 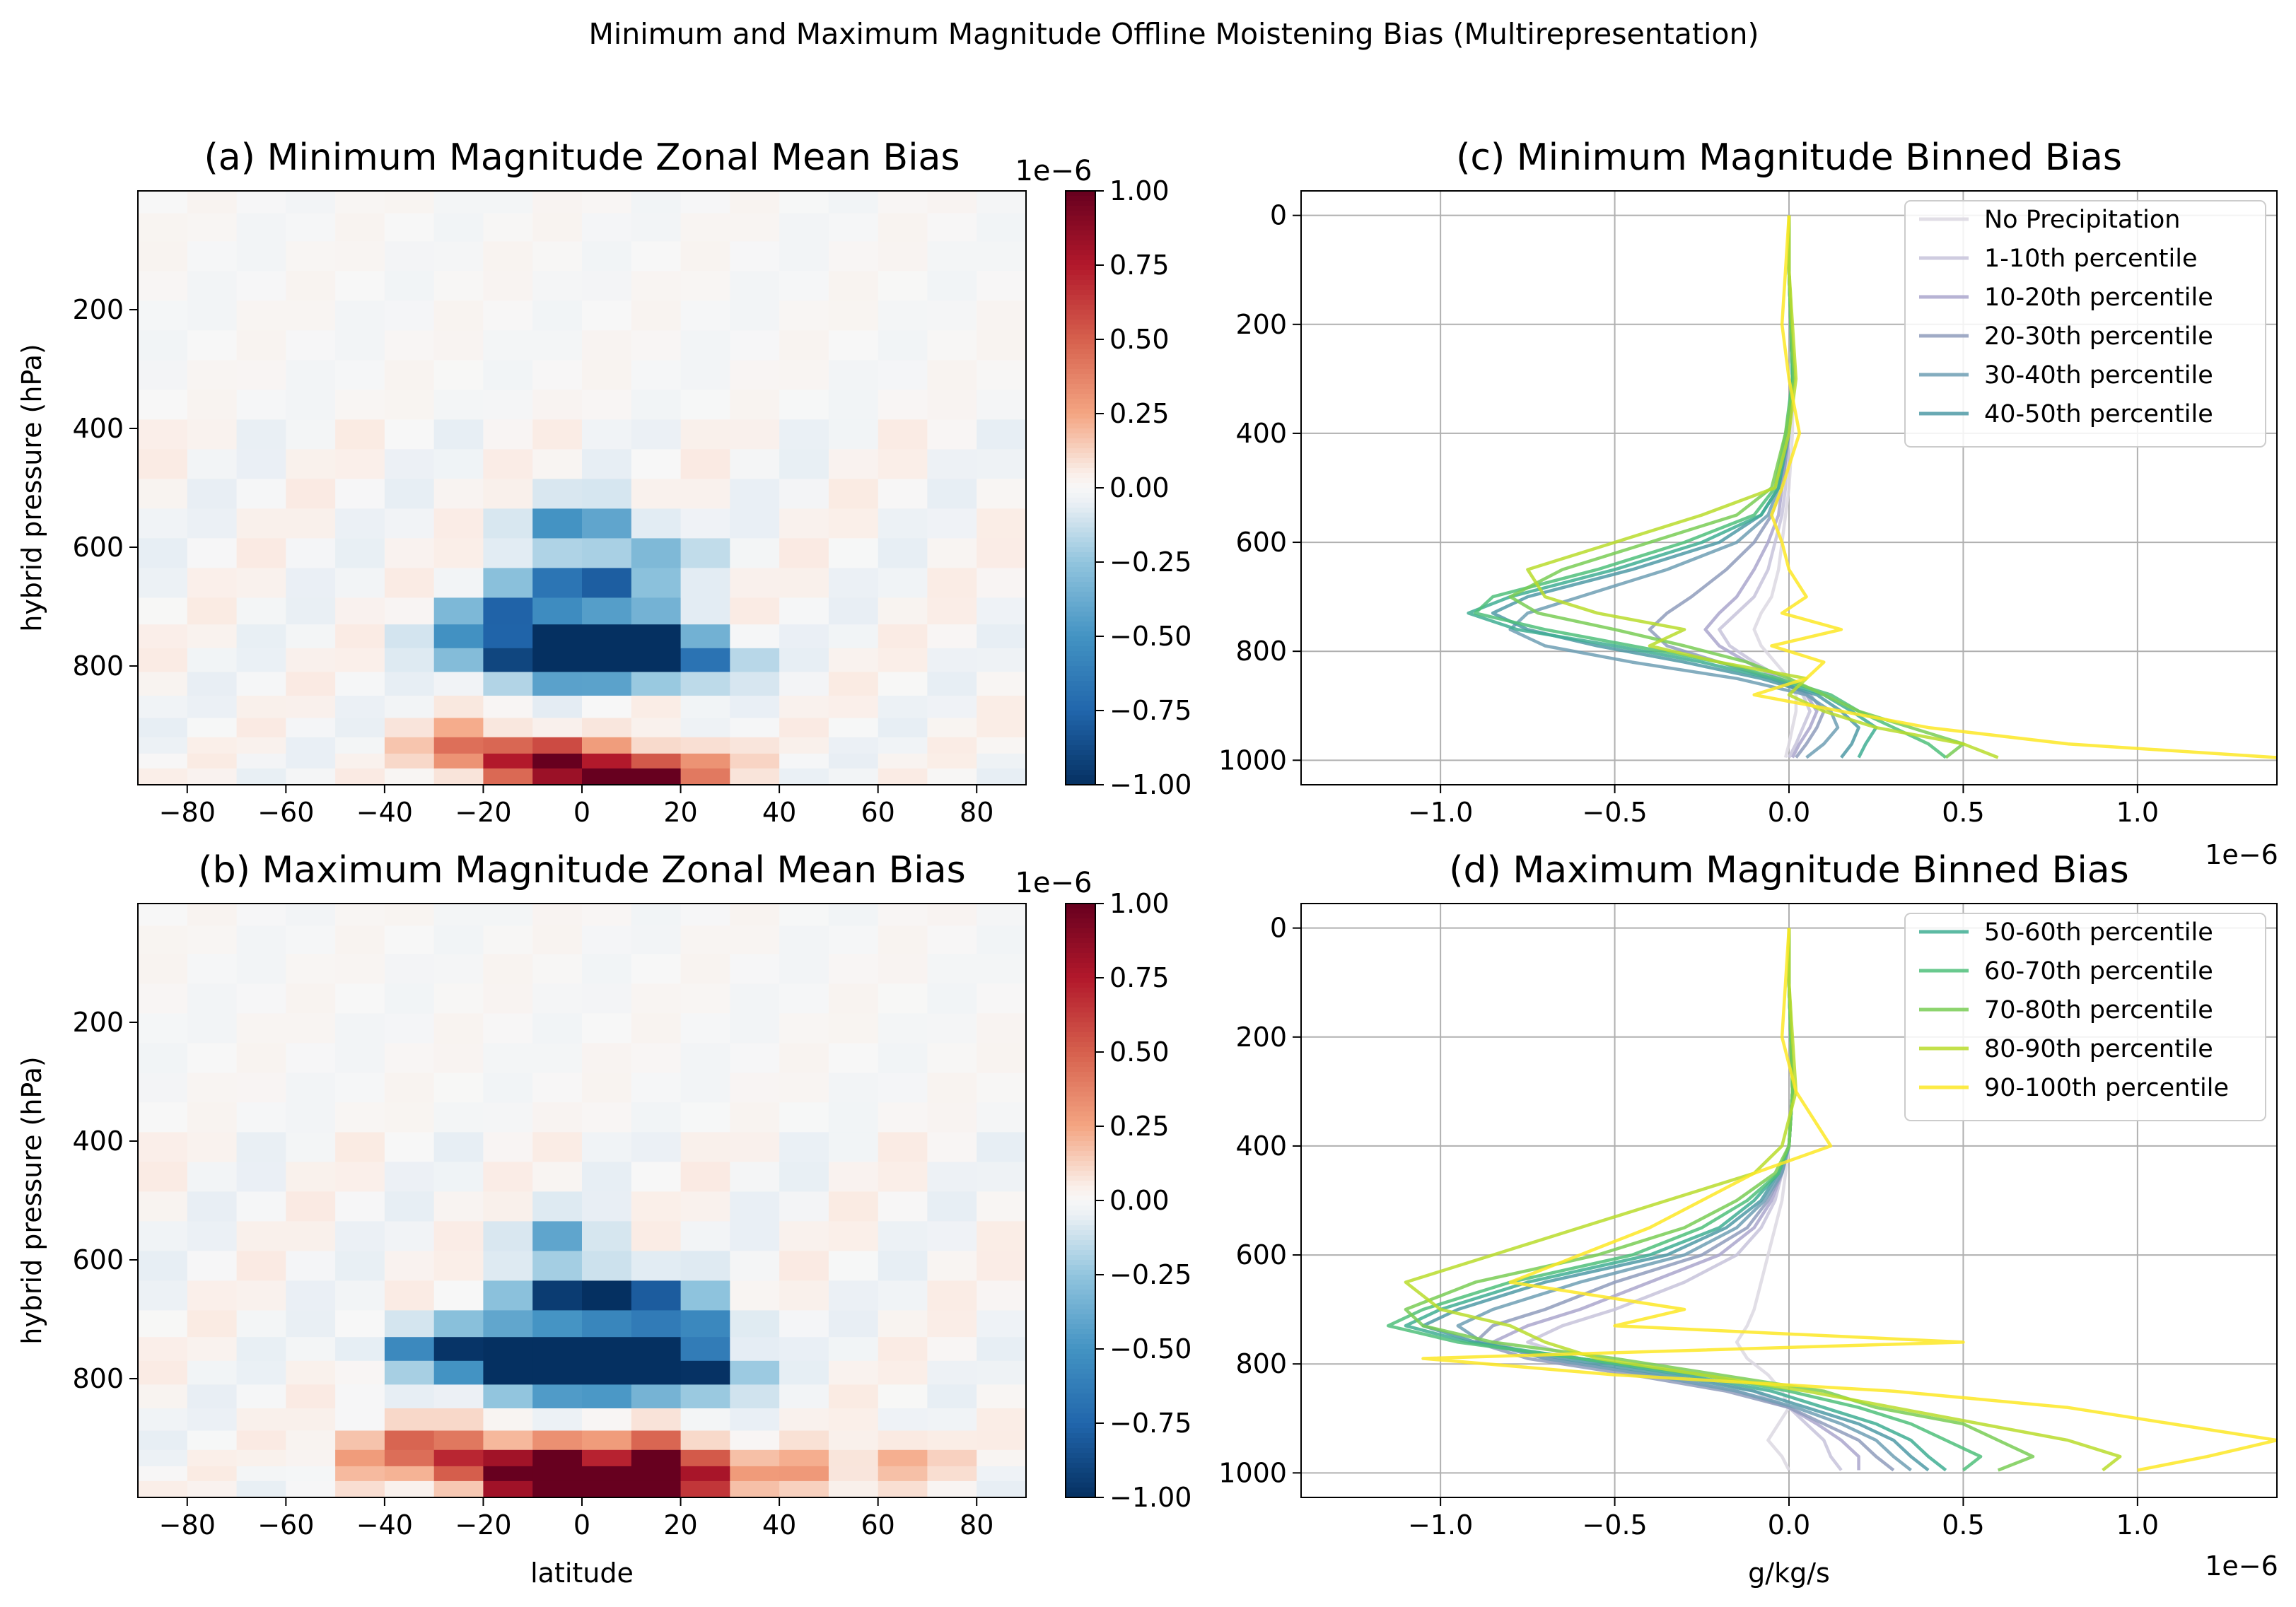 What do you see at coordinates (2099, 414) in the screenshot?
I see `legend-label: 40-50th percentile` at bounding box center [2099, 414].